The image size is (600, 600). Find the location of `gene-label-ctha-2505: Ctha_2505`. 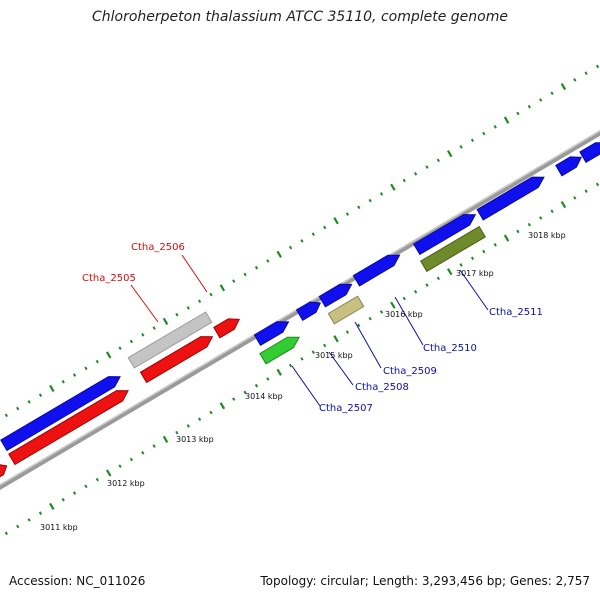

gene-label-ctha-2505: Ctha_2505 is located at coordinates (109, 278).